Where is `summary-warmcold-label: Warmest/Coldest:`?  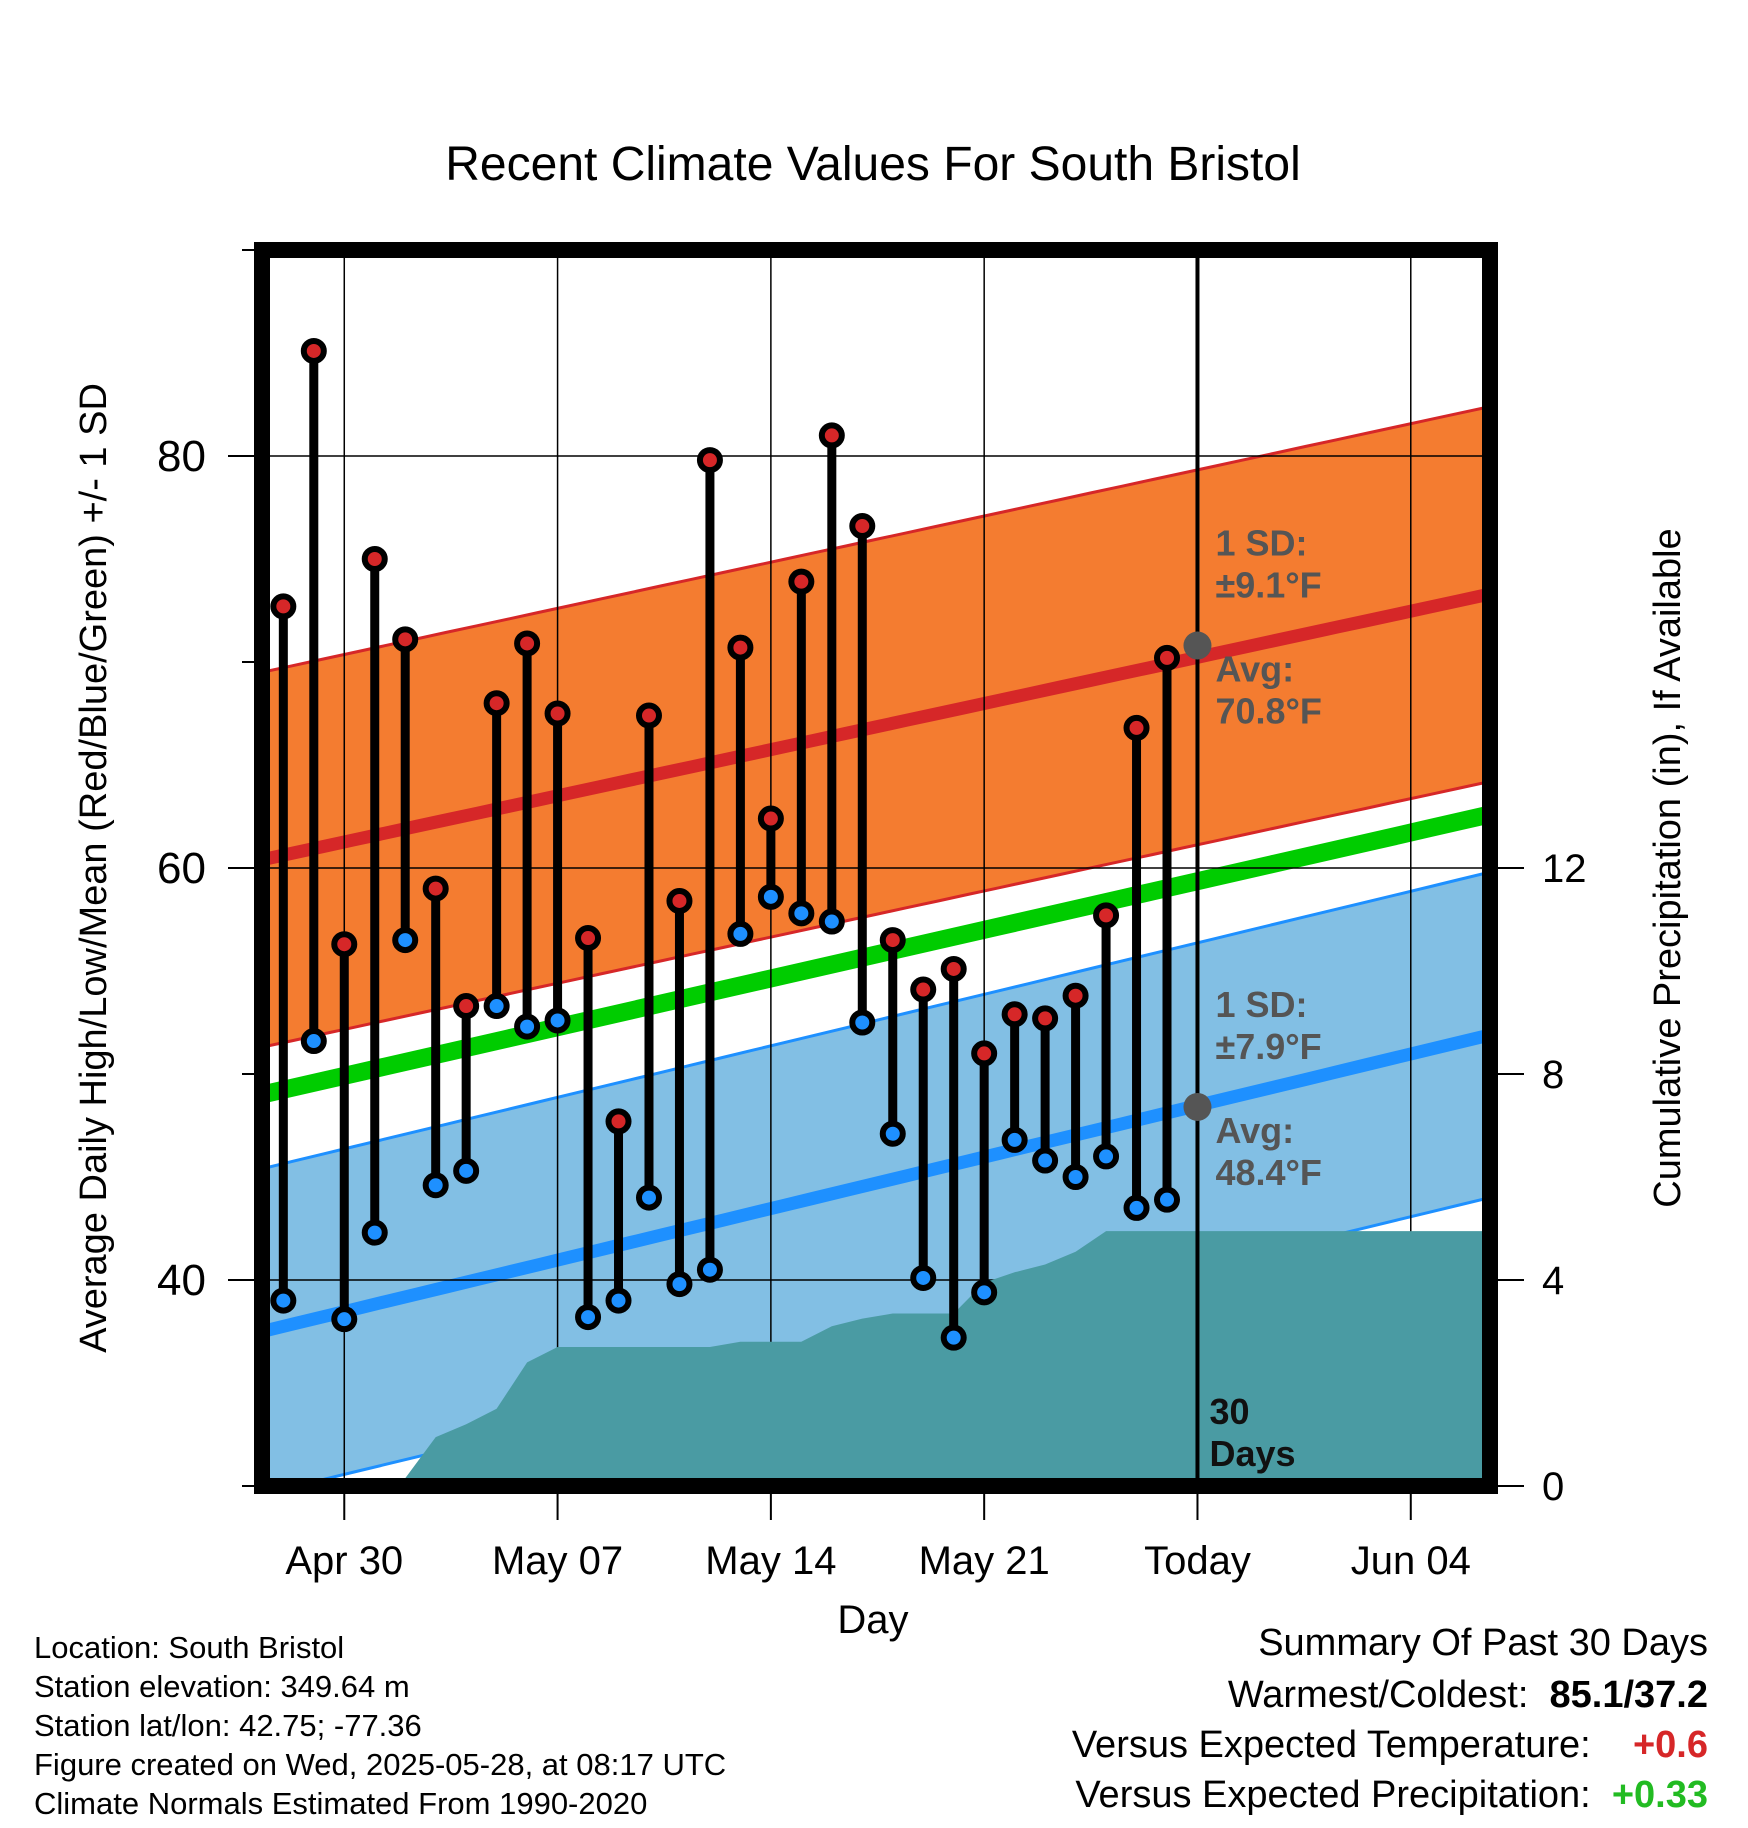 summary-warmcold-label: Warmest/Coldest: is located at coordinates (1378, 1695).